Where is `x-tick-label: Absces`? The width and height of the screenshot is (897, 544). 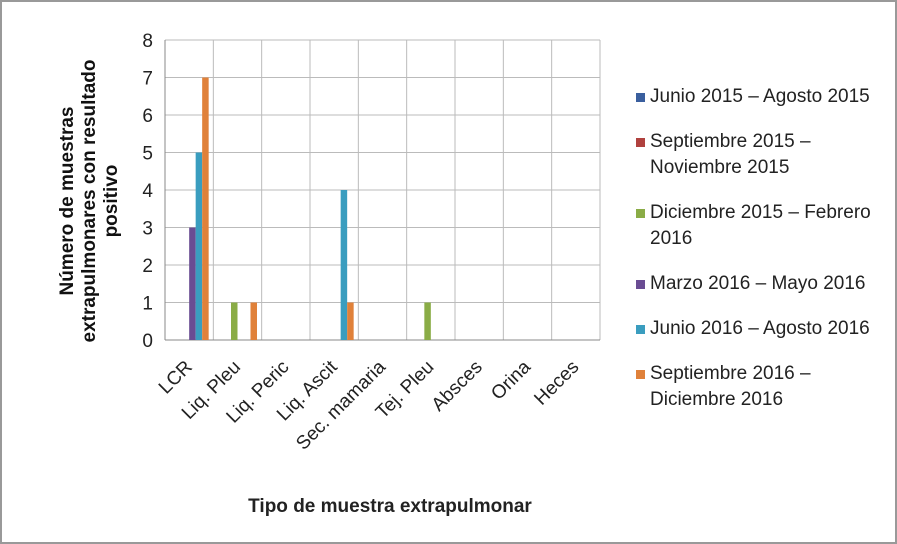
x-tick-label: Absces is located at coordinates (457, 386).